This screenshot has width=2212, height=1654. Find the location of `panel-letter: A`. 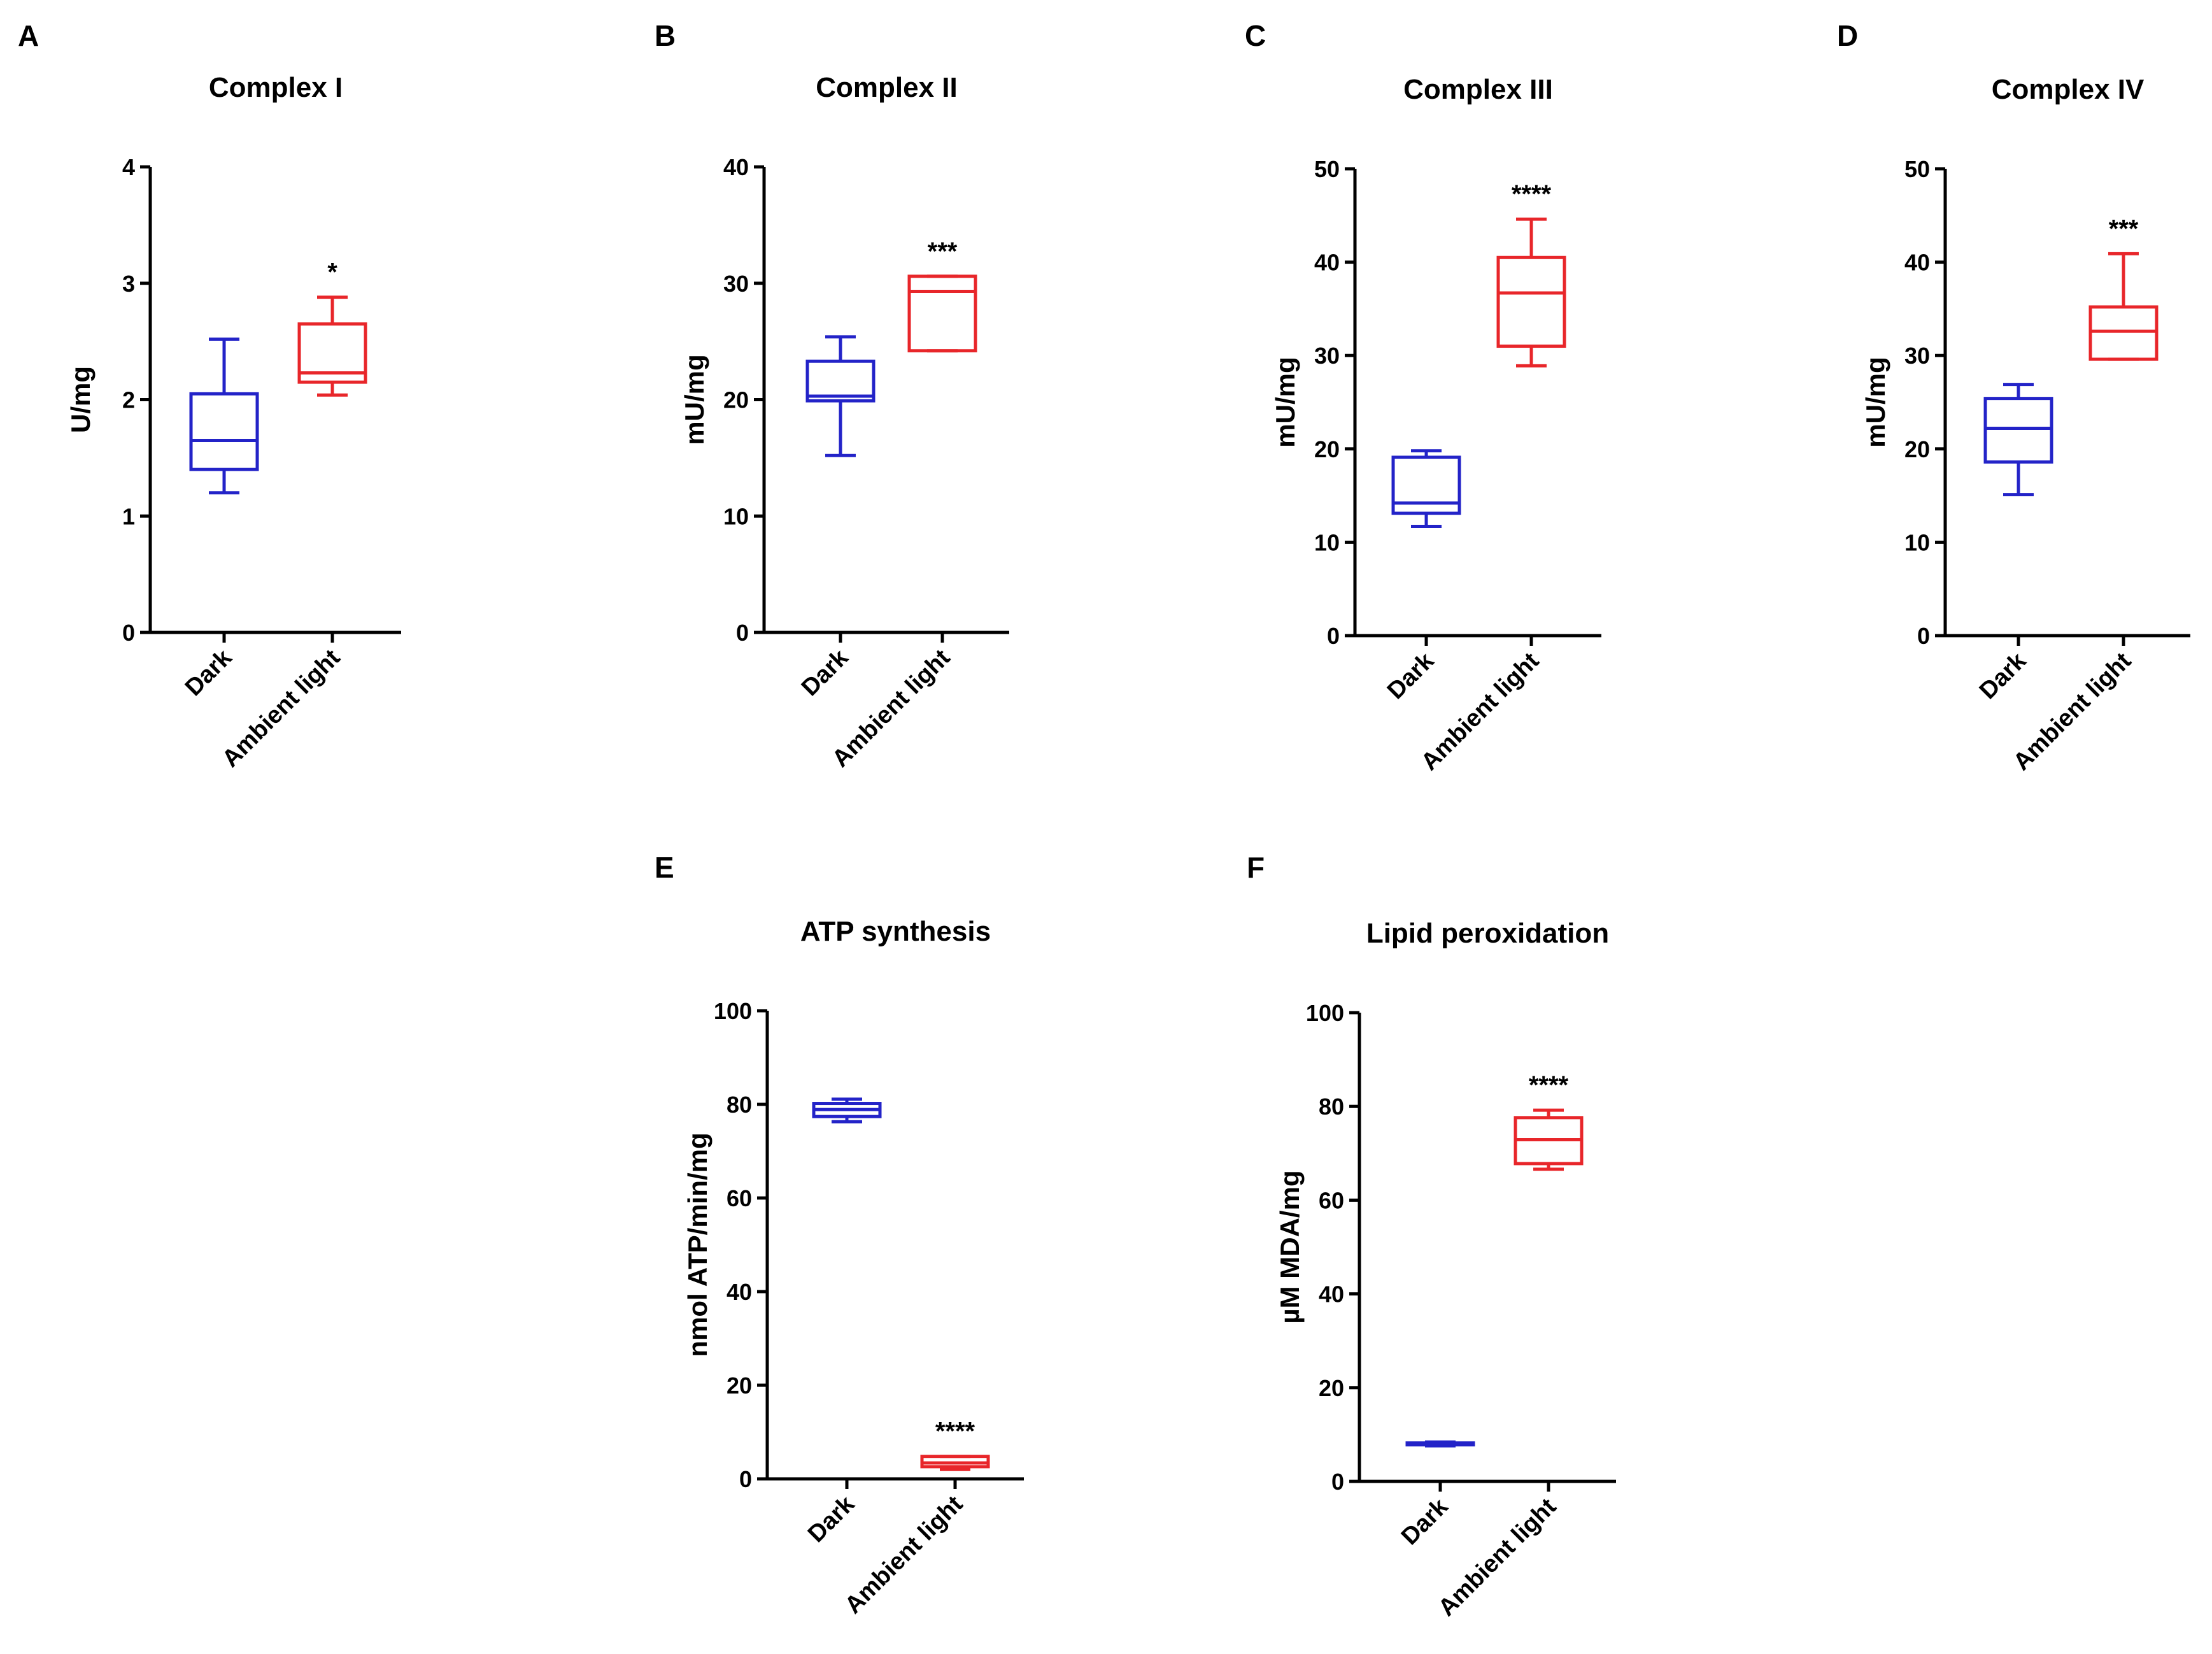

panel-letter: A is located at coordinates (29, 35).